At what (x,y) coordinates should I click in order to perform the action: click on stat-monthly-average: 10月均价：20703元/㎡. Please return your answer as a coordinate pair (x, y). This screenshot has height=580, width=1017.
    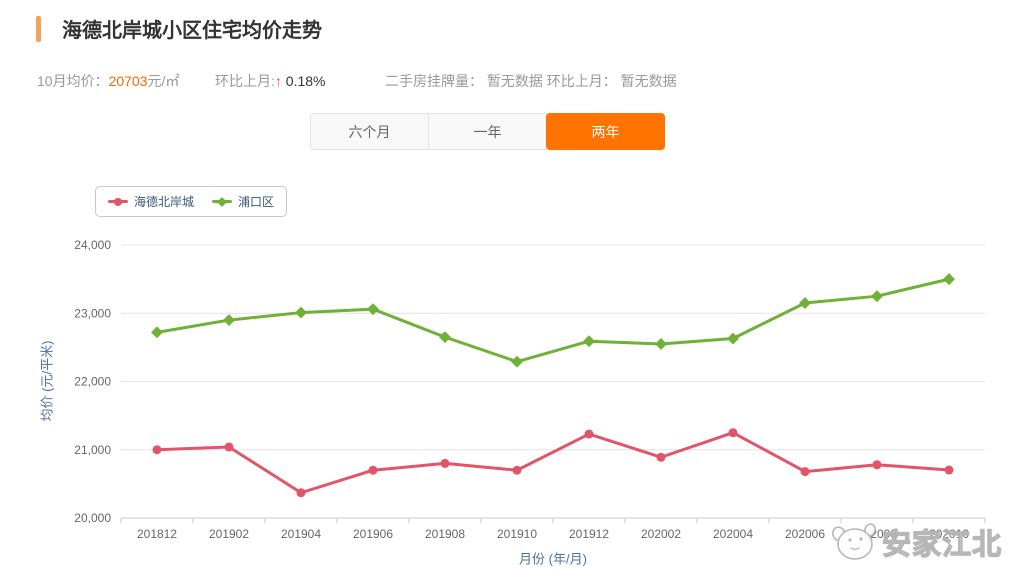
    Looking at the image, I should click on (108, 81).